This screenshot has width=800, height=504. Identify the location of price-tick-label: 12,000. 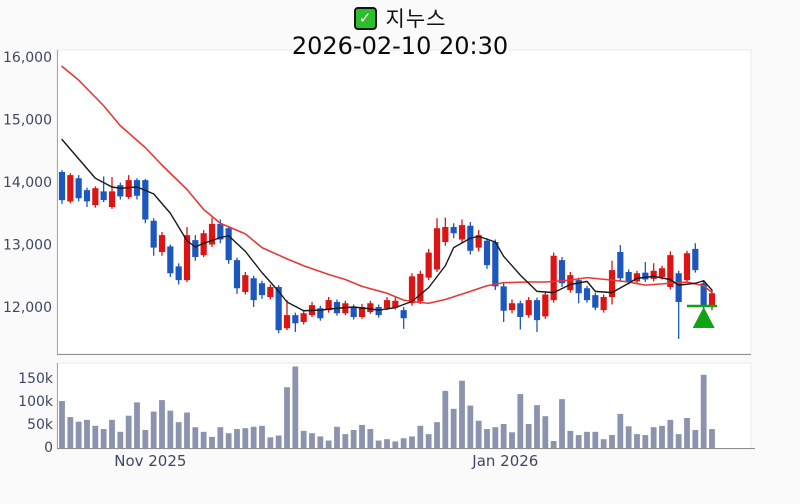
(27, 308).